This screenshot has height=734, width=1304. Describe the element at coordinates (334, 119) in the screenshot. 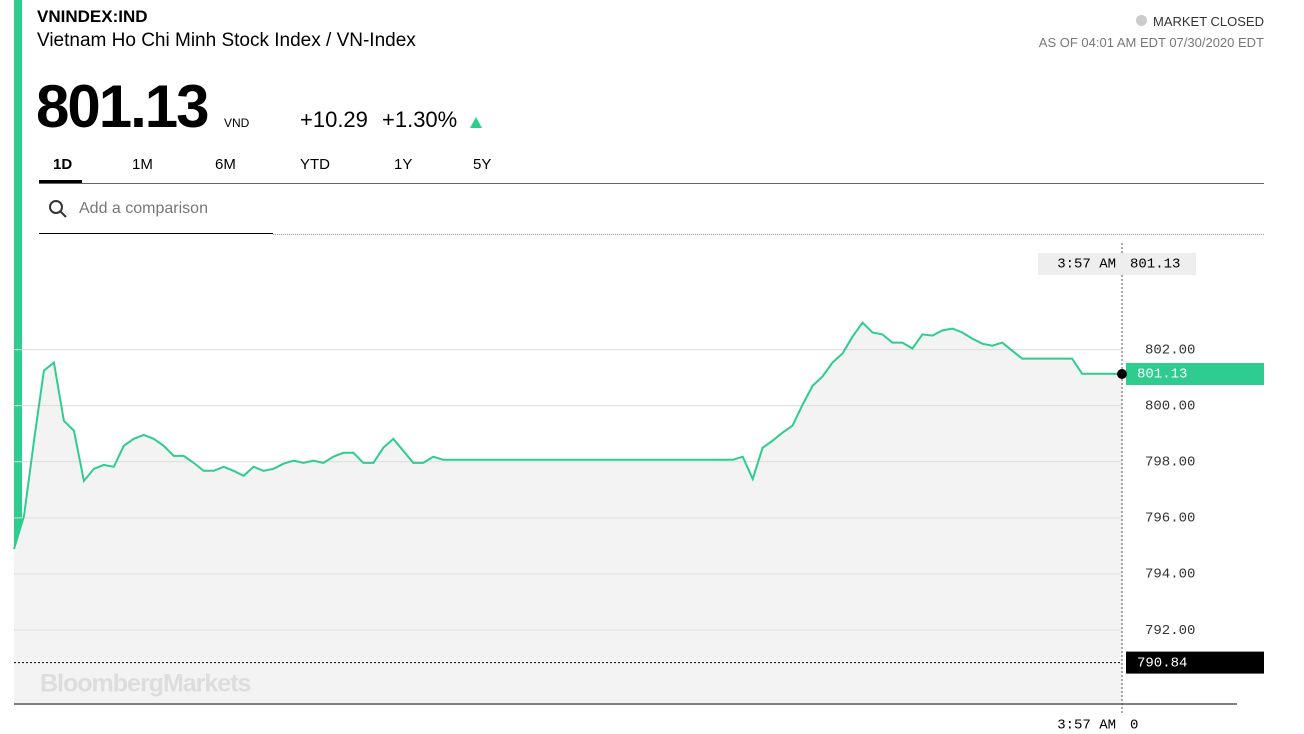

I see `change: +10.29` at that location.